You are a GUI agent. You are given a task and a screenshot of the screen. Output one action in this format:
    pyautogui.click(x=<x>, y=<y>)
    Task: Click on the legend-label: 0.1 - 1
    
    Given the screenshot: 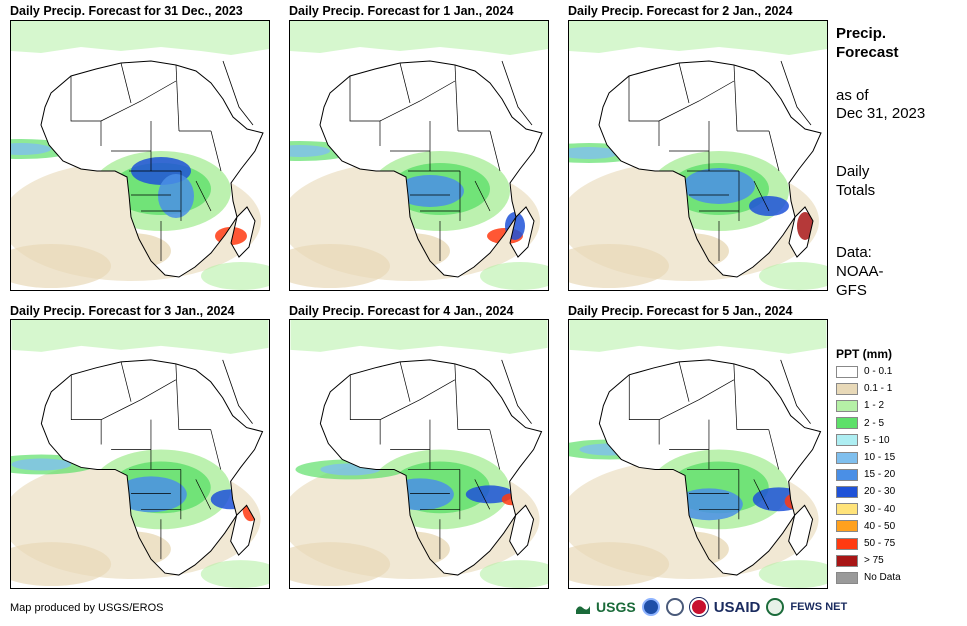 What is the action you would take?
    pyautogui.click(x=878, y=389)
    